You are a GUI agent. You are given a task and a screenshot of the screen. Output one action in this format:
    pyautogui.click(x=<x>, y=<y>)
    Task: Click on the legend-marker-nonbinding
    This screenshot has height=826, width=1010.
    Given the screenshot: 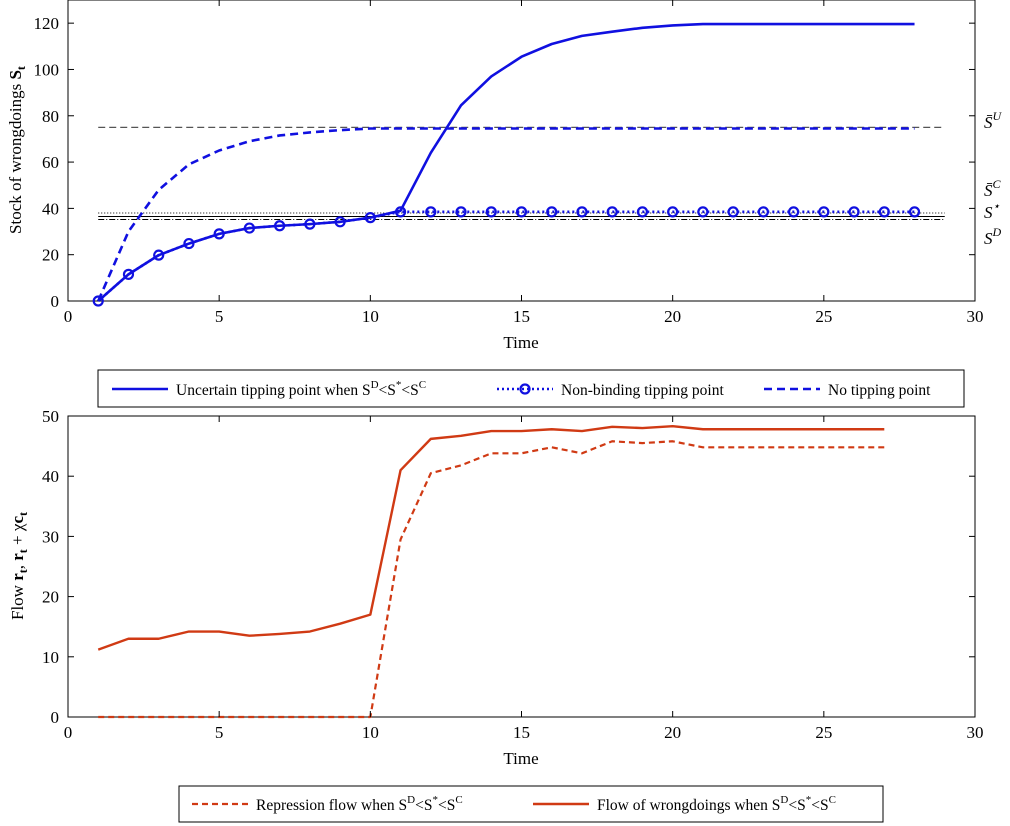 What is the action you would take?
    pyautogui.click(x=525, y=389)
    